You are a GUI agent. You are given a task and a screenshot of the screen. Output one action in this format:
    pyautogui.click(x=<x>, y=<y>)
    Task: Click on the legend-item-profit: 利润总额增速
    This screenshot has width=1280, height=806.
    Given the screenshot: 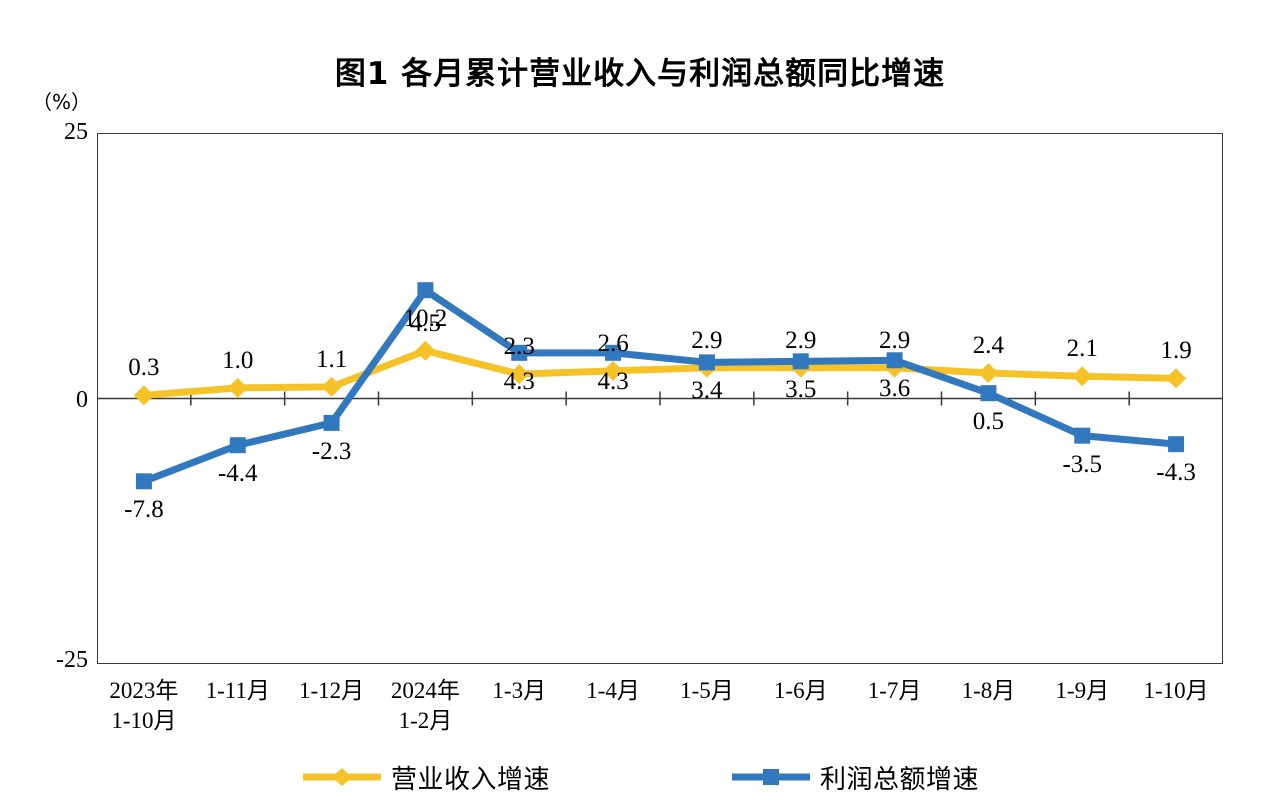 What is the action you would take?
    pyautogui.click(x=854, y=777)
    